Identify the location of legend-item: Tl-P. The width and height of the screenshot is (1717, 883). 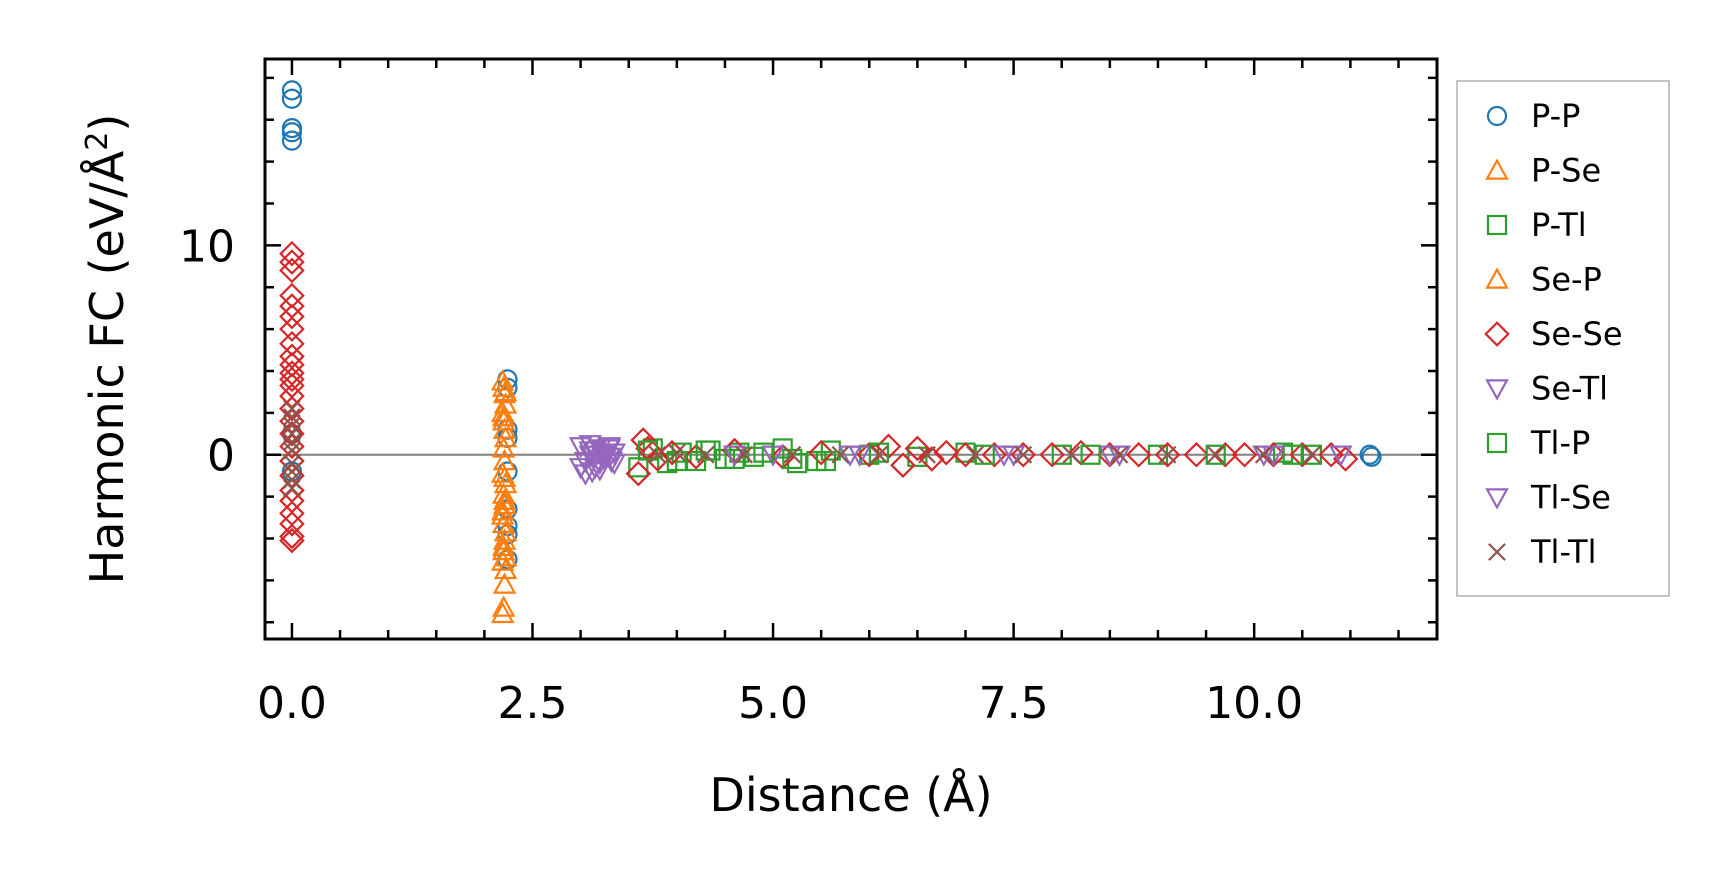
(1538, 443).